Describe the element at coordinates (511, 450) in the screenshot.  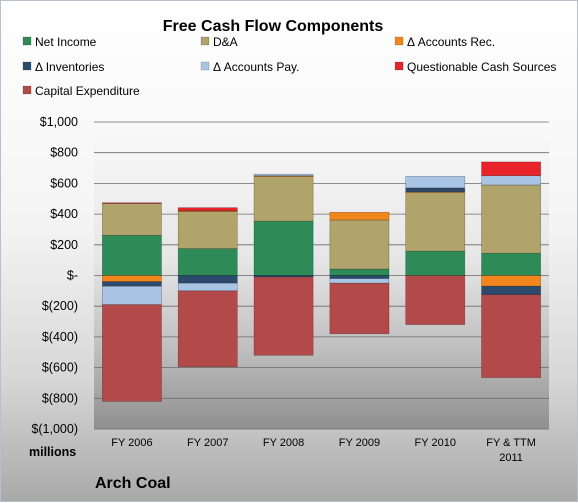
I see `x-category-label: FY & TTM 2011` at that location.